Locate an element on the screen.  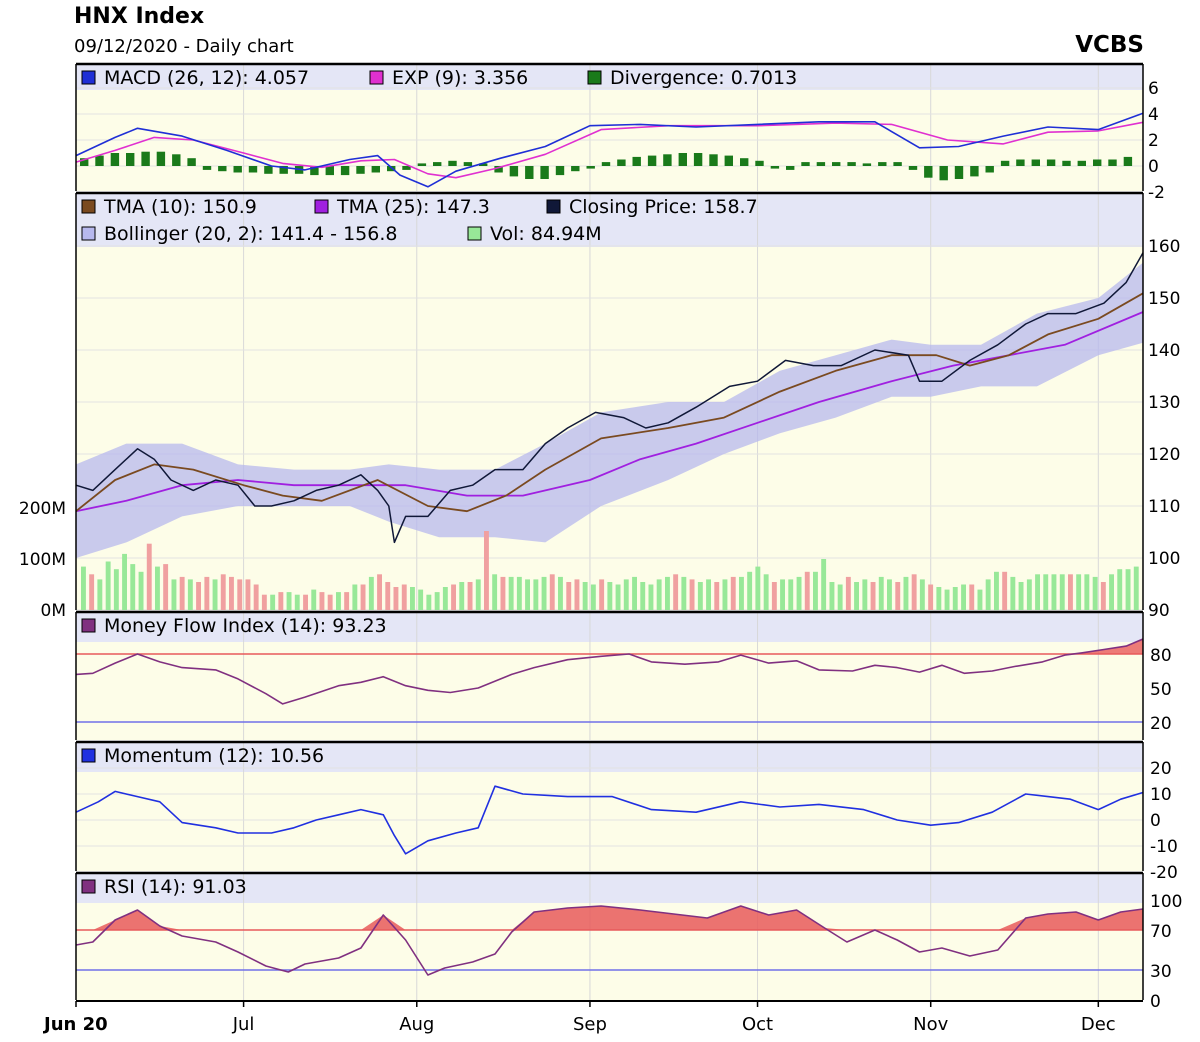
exp-line is located at coordinates (609, 150).